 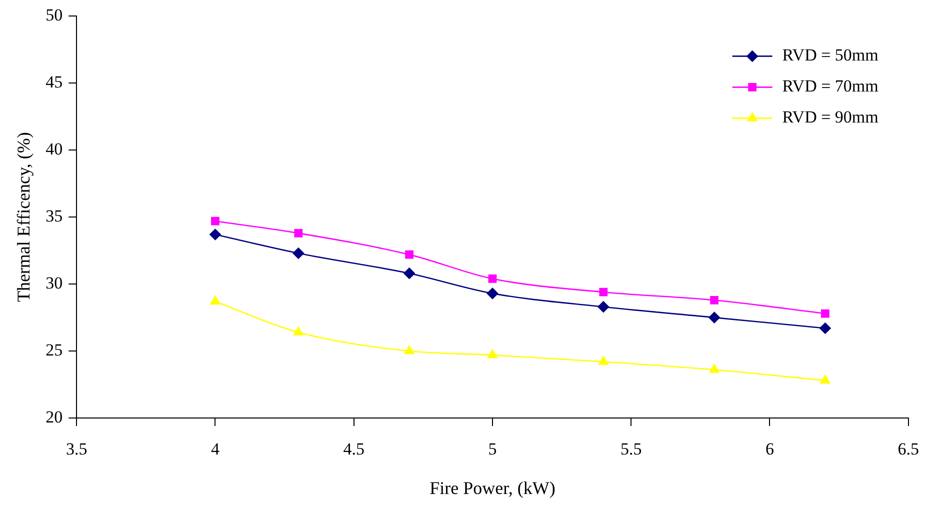 What do you see at coordinates (54, 283) in the screenshot?
I see `y-tick-label: 30` at bounding box center [54, 283].